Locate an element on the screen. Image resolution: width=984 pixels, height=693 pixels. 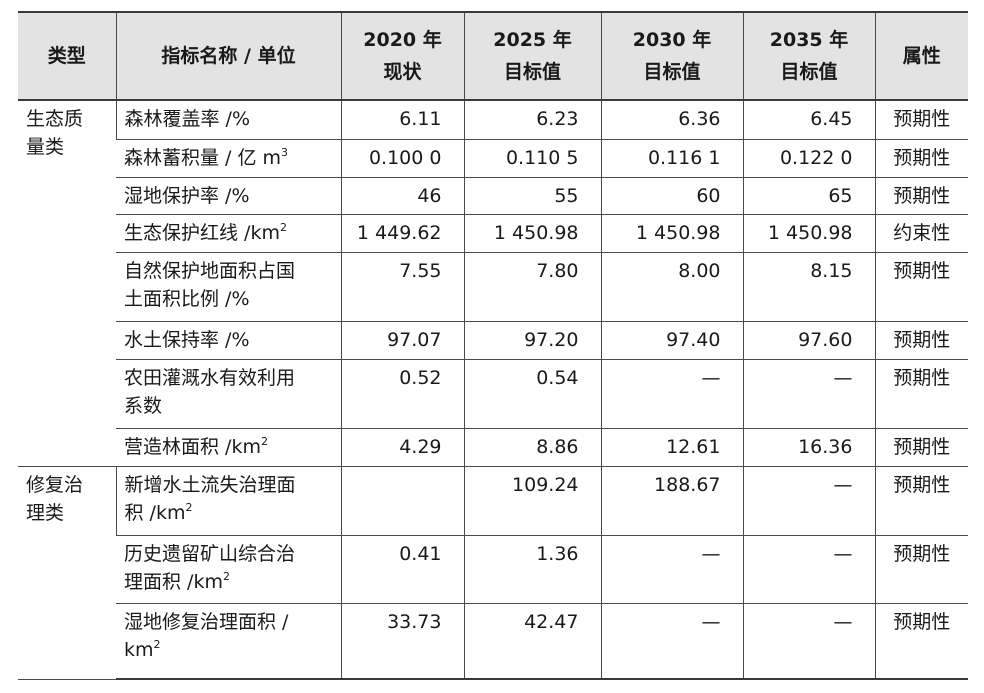
value-2035: 0.122 0 is located at coordinates (808, 158).